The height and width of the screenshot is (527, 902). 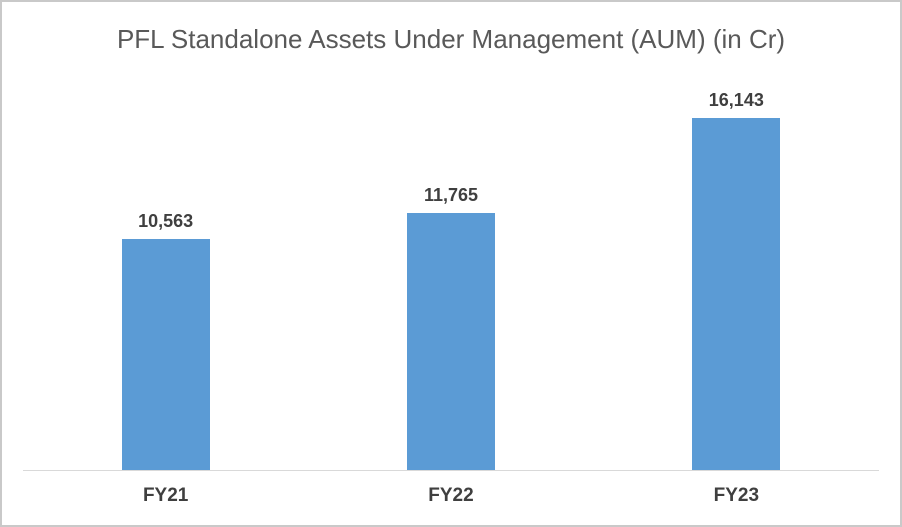 What do you see at coordinates (736, 495) in the screenshot?
I see `x-tick-label: FY23` at bounding box center [736, 495].